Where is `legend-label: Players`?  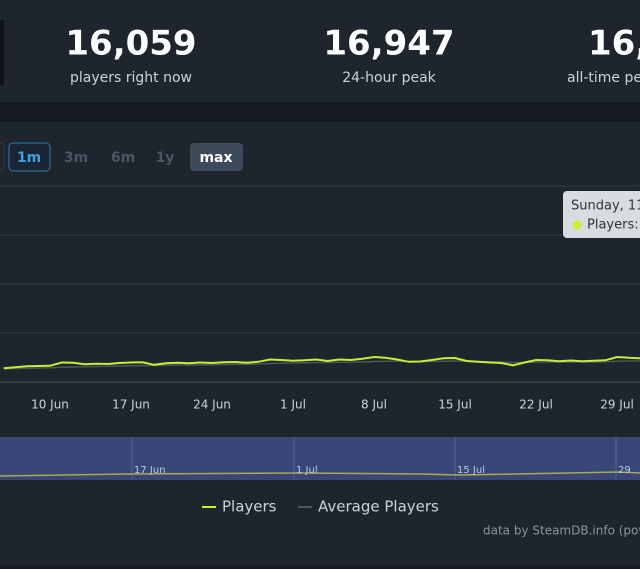
legend-label: Players is located at coordinates (249, 507).